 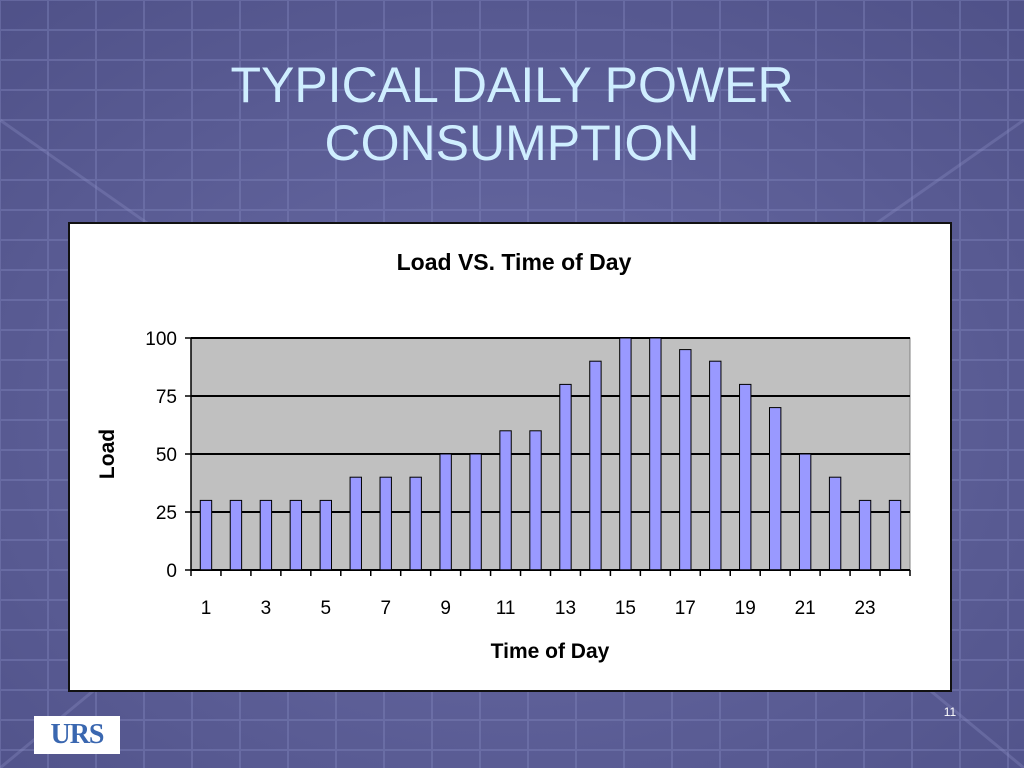 I want to click on x-tick-label: 23, so click(x=864, y=608).